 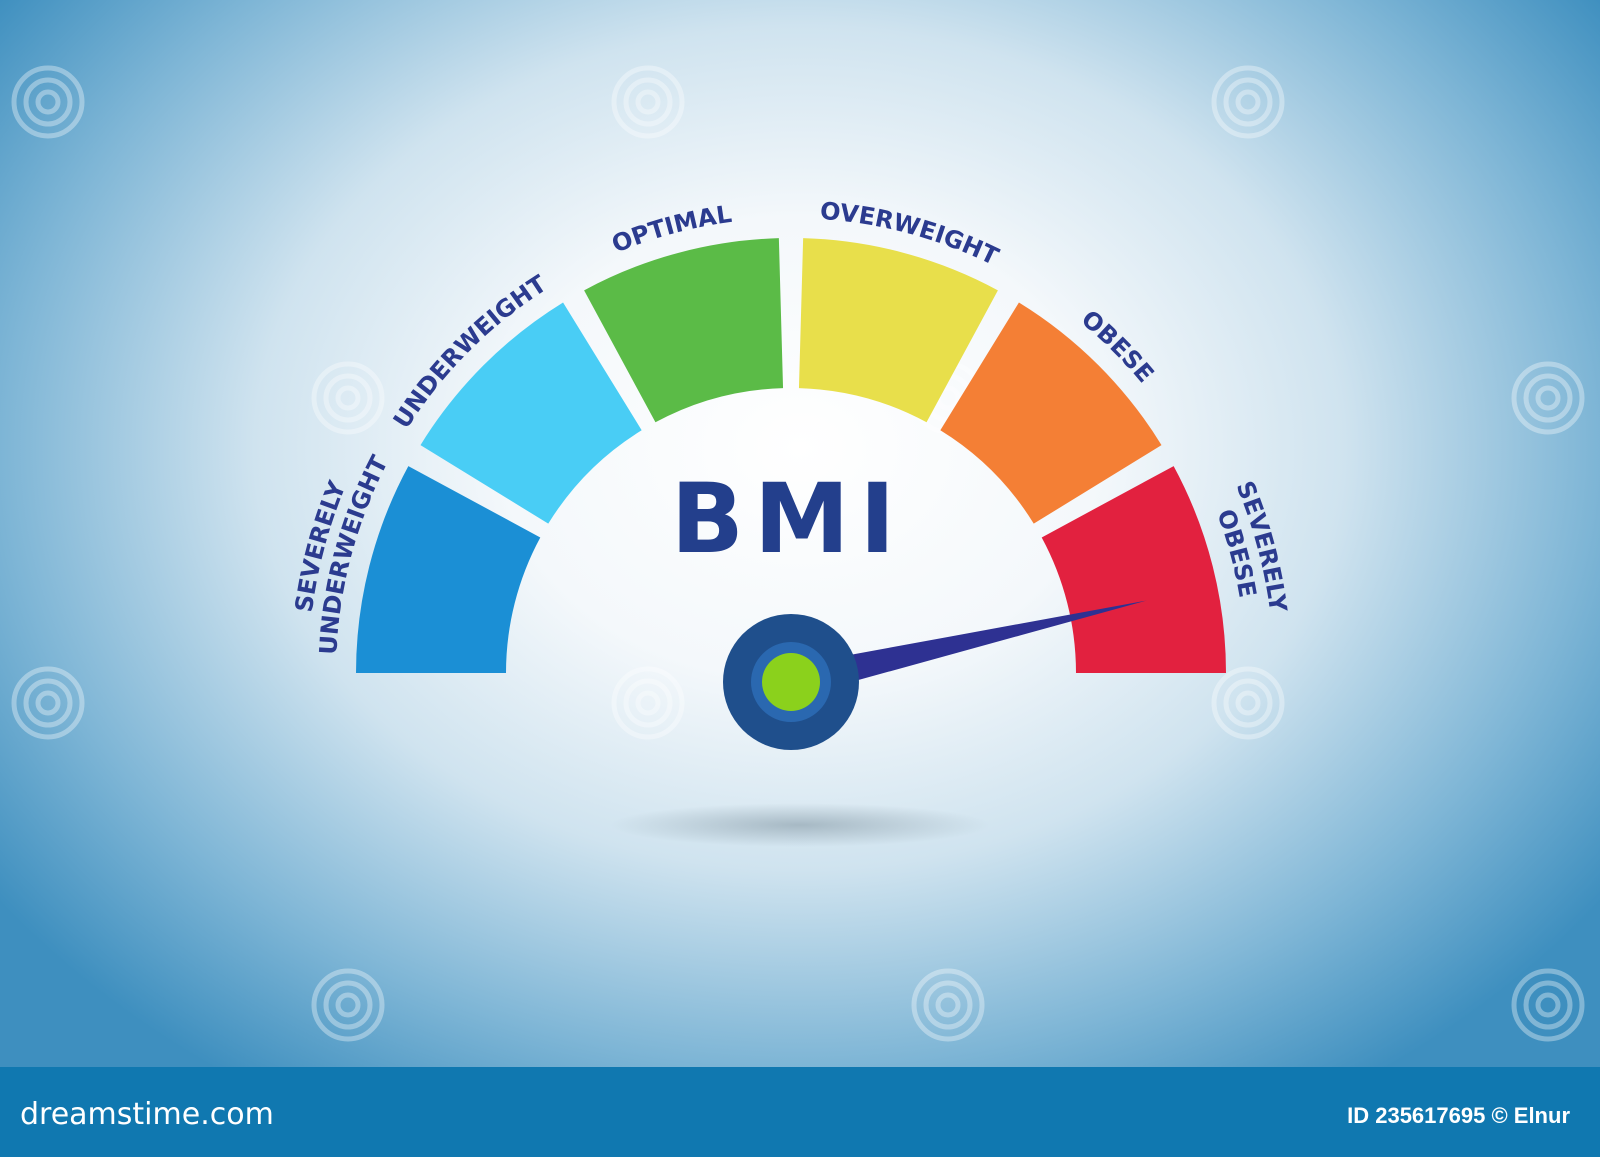 What do you see at coordinates (791, 682) in the screenshot?
I see `needle-pivot-center` at bounding box center [791, 682].